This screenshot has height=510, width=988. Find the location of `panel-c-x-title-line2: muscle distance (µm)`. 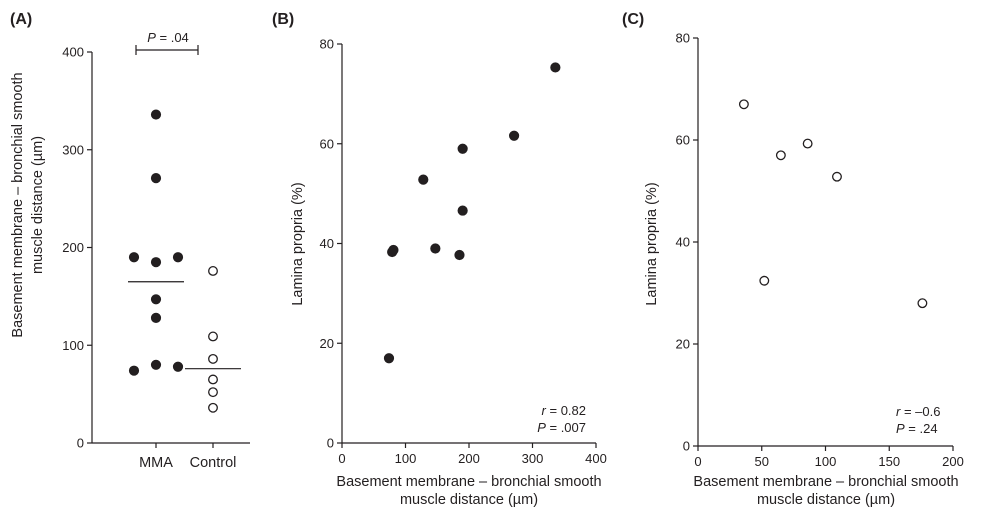

panel-c-x-title-line2: muscle distance (µm) is located at coordinates (826, 500).